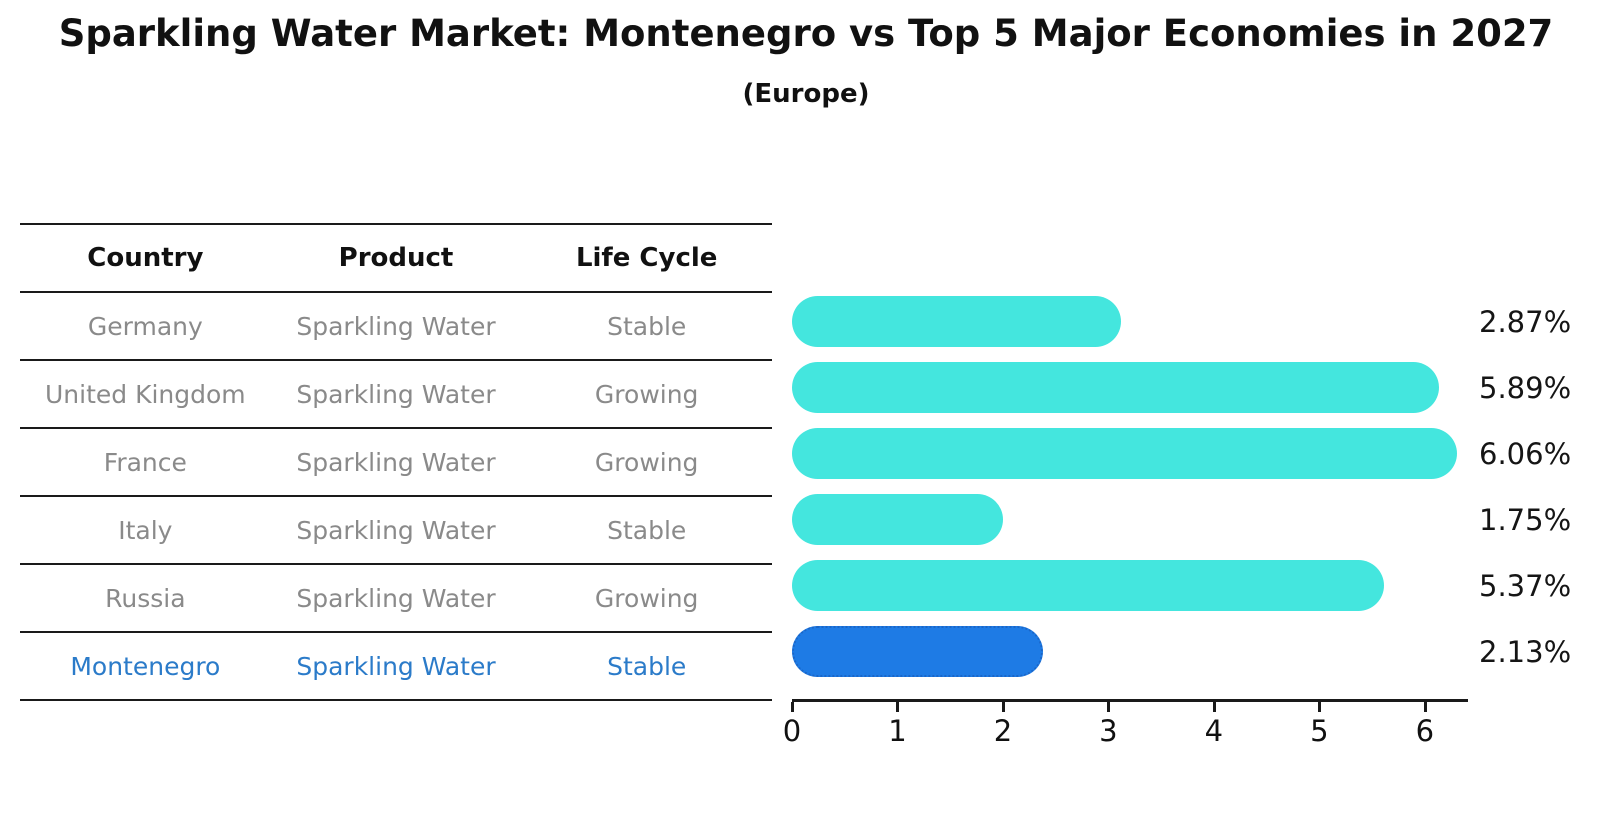 The height and width of the screenshot is (823, 1612). I want to click on table-row: Russia Sparkling Water Growing, so click(396, 597).